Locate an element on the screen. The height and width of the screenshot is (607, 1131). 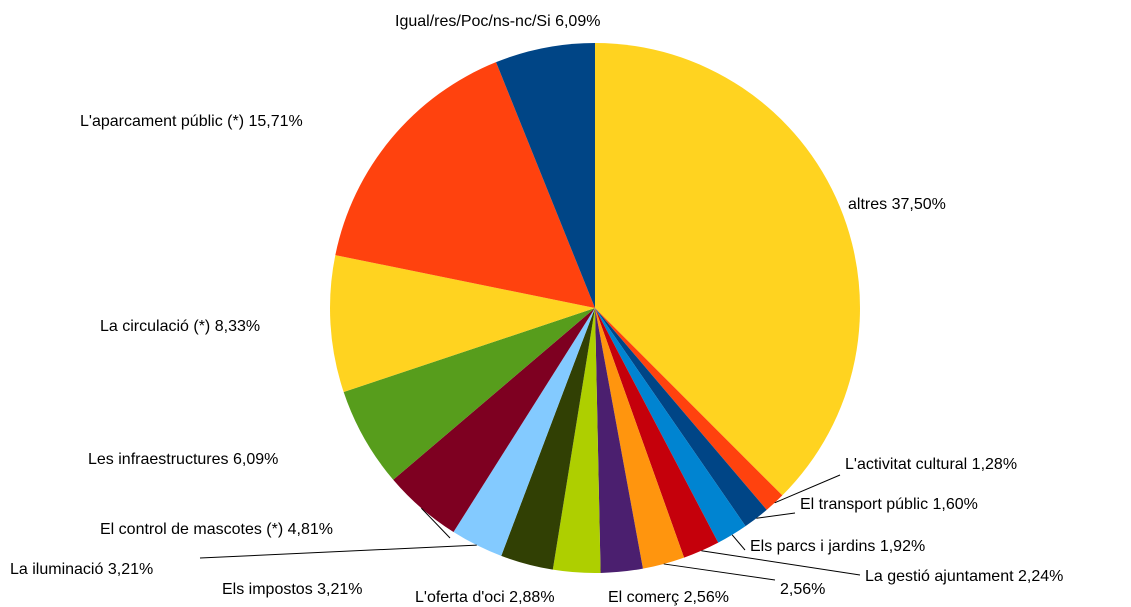
category-label: L'aparcament públic (*) is located at coordinates (162, 121).